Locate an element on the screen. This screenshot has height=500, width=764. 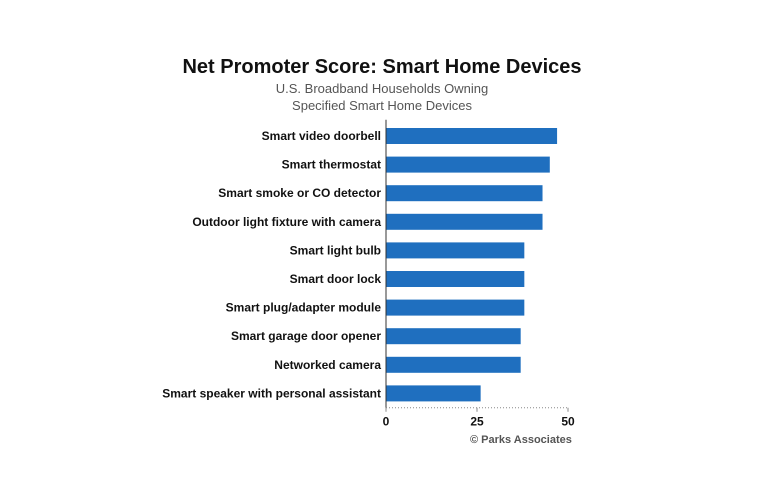
category-label-7: Smart garage door opener is located at coordinates (306, 336).